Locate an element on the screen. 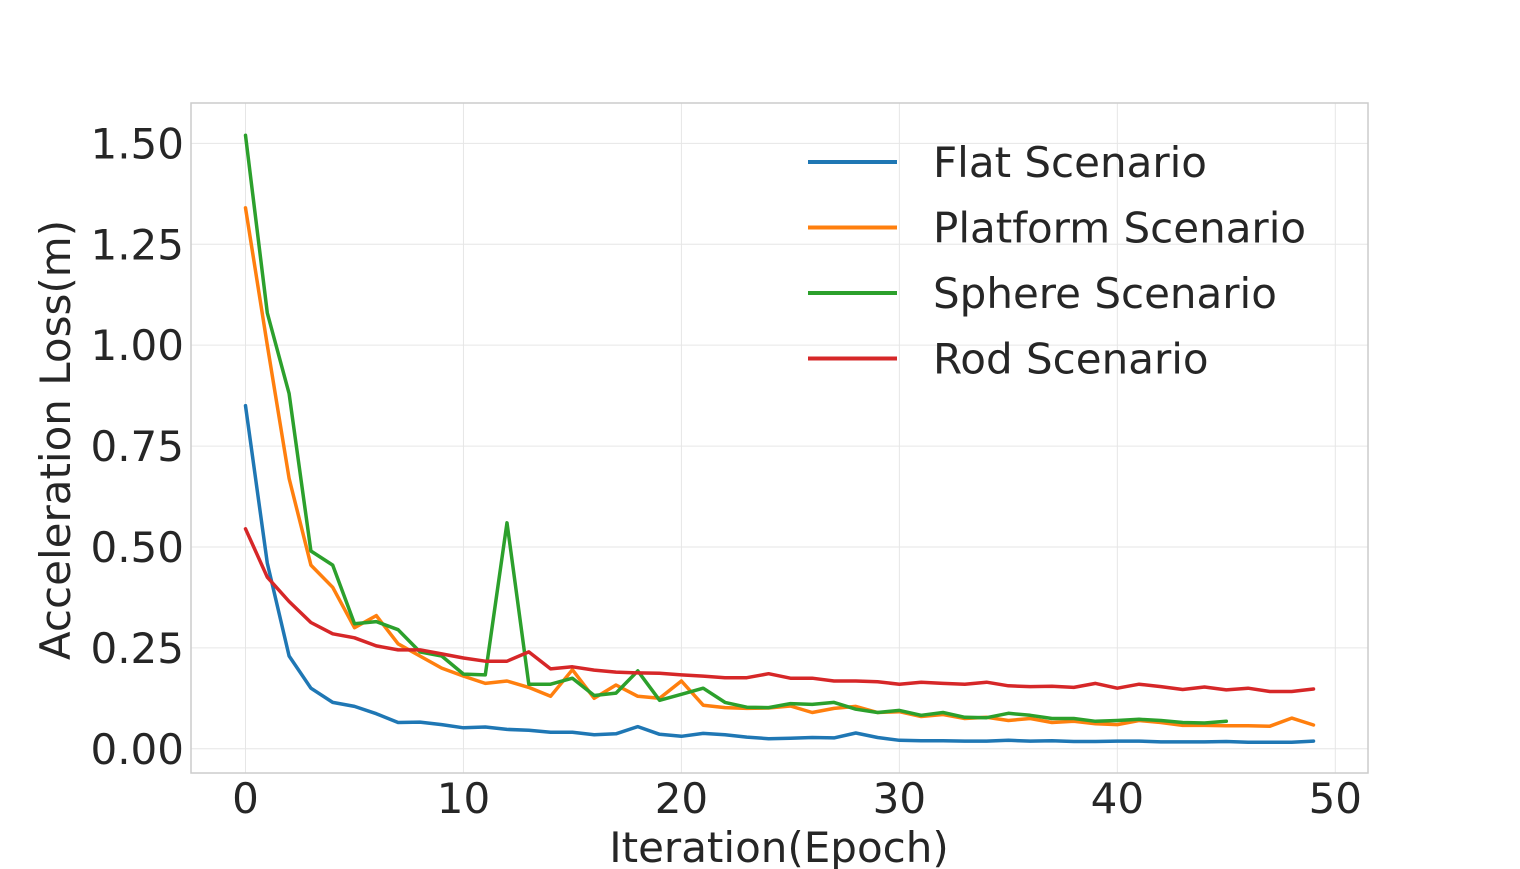  x-tick-labels: 0 10 20 30 40 50 is located at coordinates (797, 798).